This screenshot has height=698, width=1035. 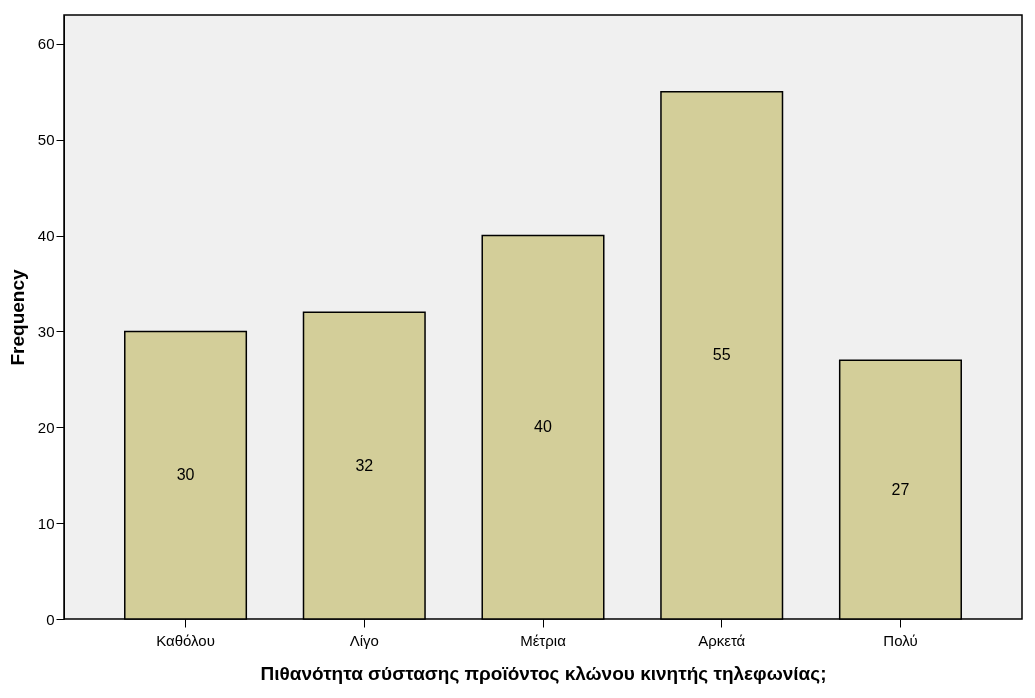 What do you see at coordinates (185, 640) in the screenshot?
I see `x-tick-label: Καθόλου` at bounding box center [185, 640].